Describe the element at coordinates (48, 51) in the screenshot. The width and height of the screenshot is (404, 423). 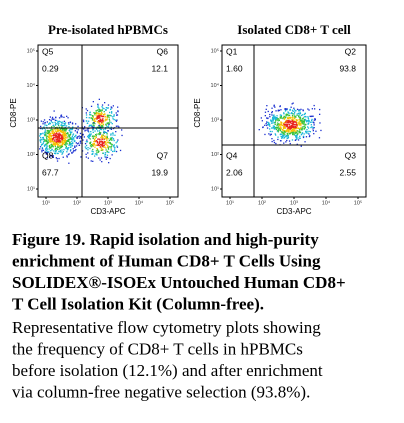
I see `quadrant-name: Q5` at that location.